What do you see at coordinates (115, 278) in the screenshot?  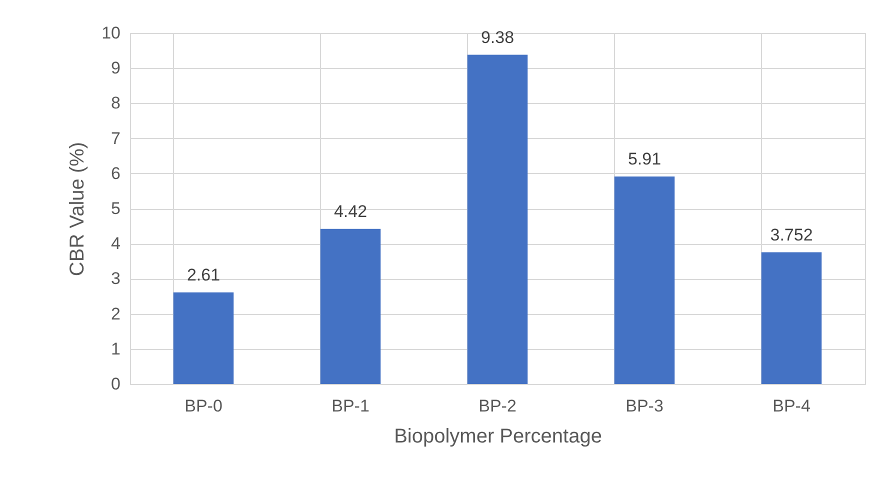 I see `y-tick-label: 3` at bounding box center [115, 278].